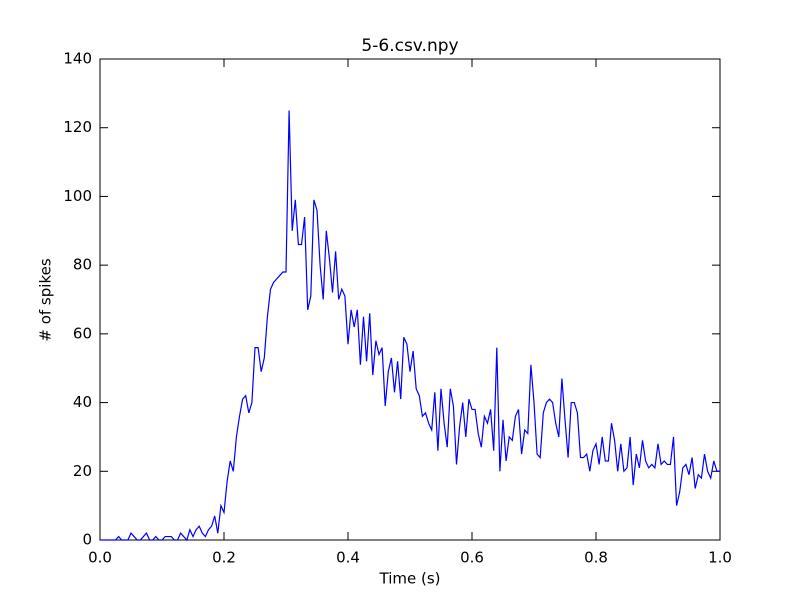  I want to click on x-tick-label: 1.0, so click(720, 558).